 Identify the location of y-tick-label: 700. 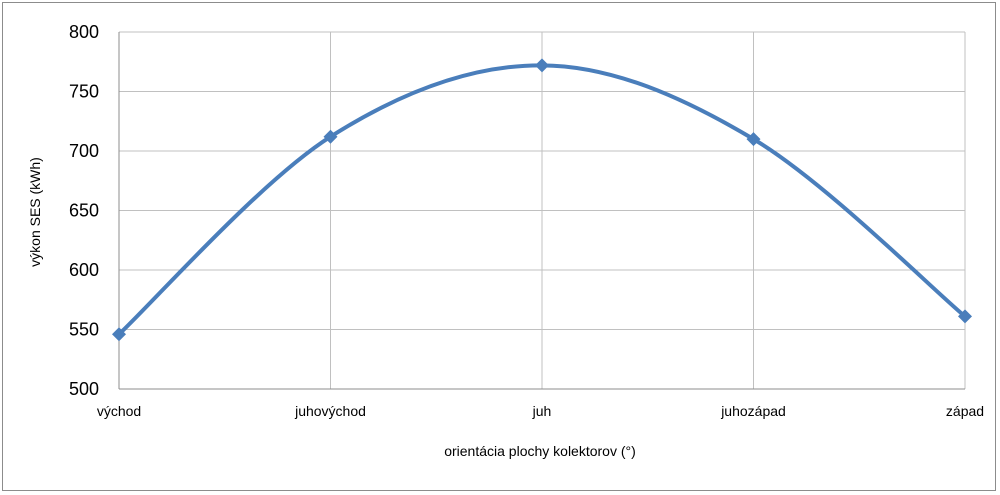
(84, 151).